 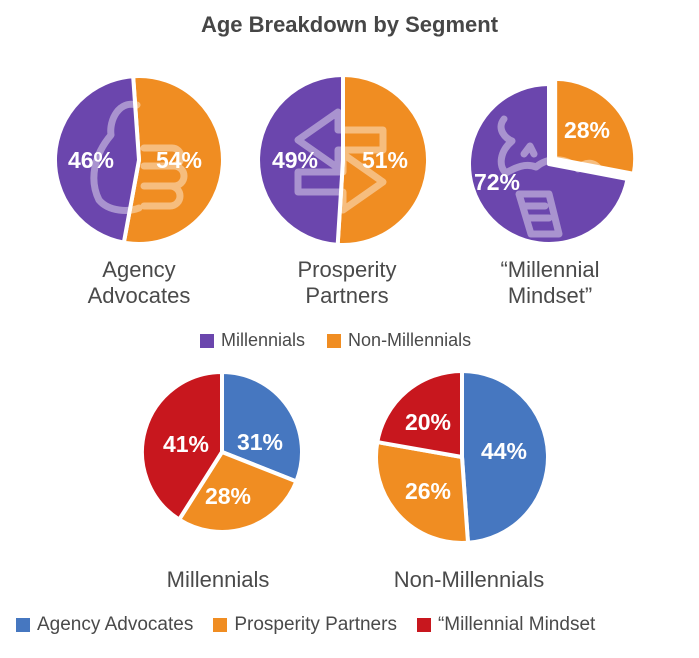 I want to click on piggy-bank-slide-icon, so click(x=550, y=176).